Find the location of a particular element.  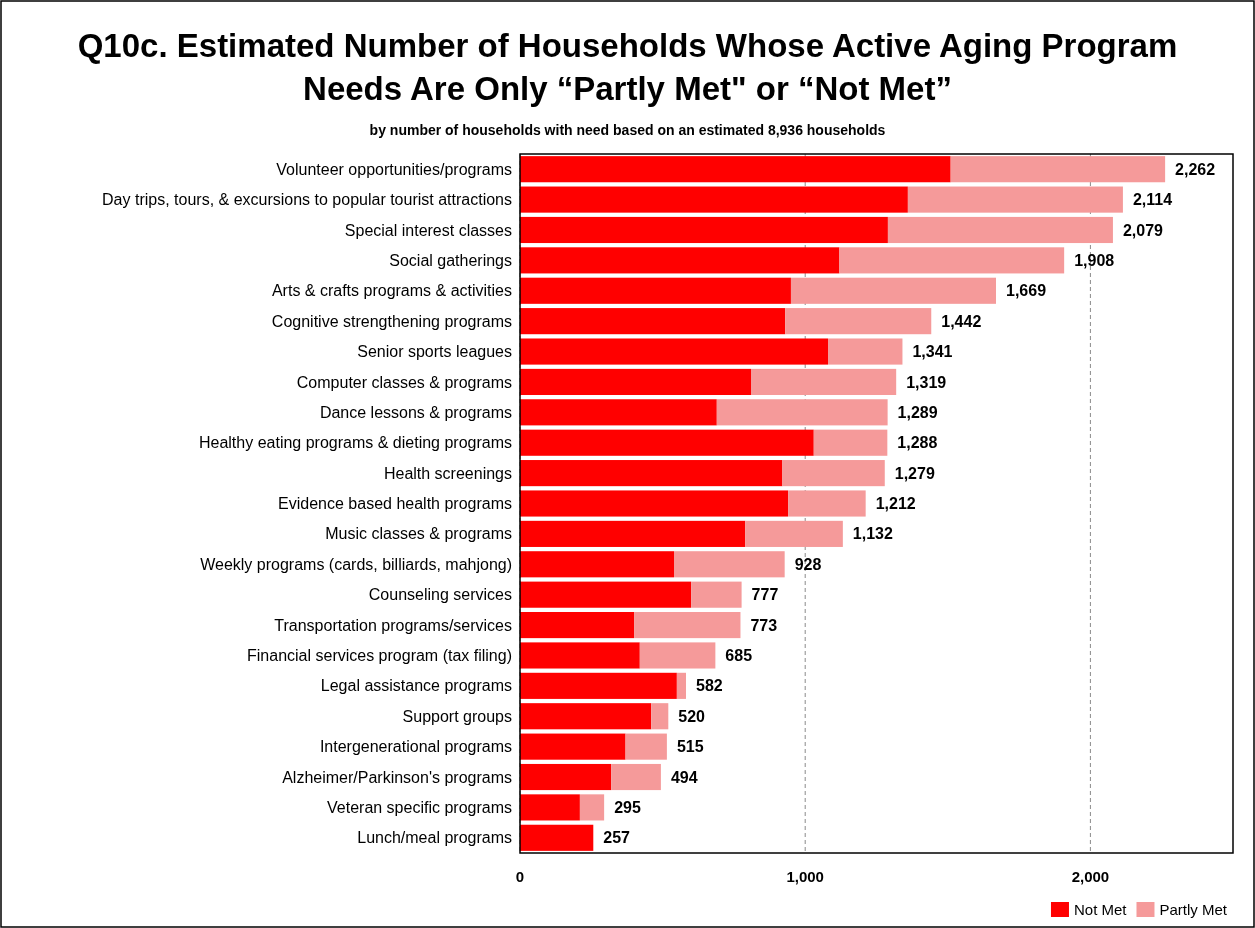

total-label: 2,114 is located at coordinates (1152, 200).